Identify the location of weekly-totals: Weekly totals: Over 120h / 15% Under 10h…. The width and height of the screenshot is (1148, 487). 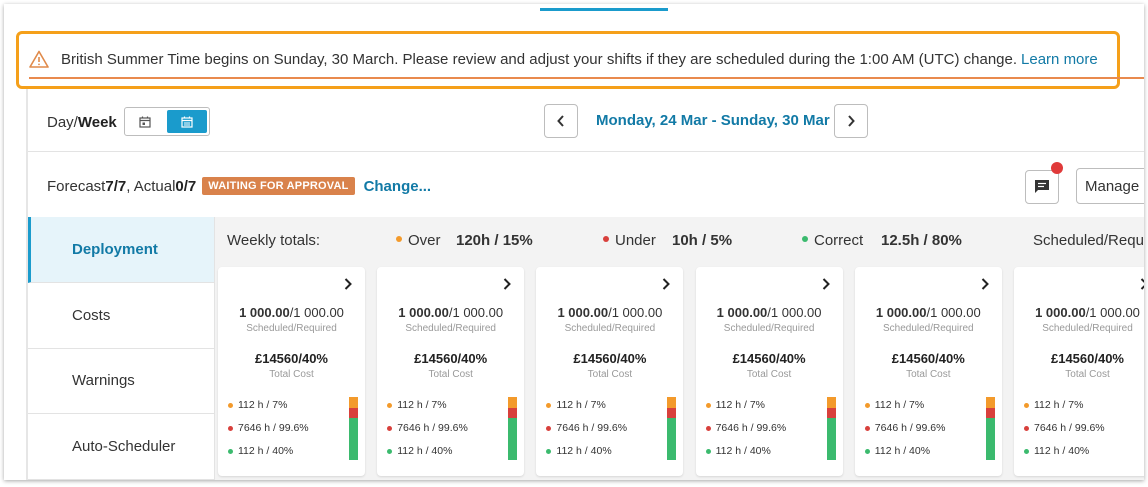
(679, 241).